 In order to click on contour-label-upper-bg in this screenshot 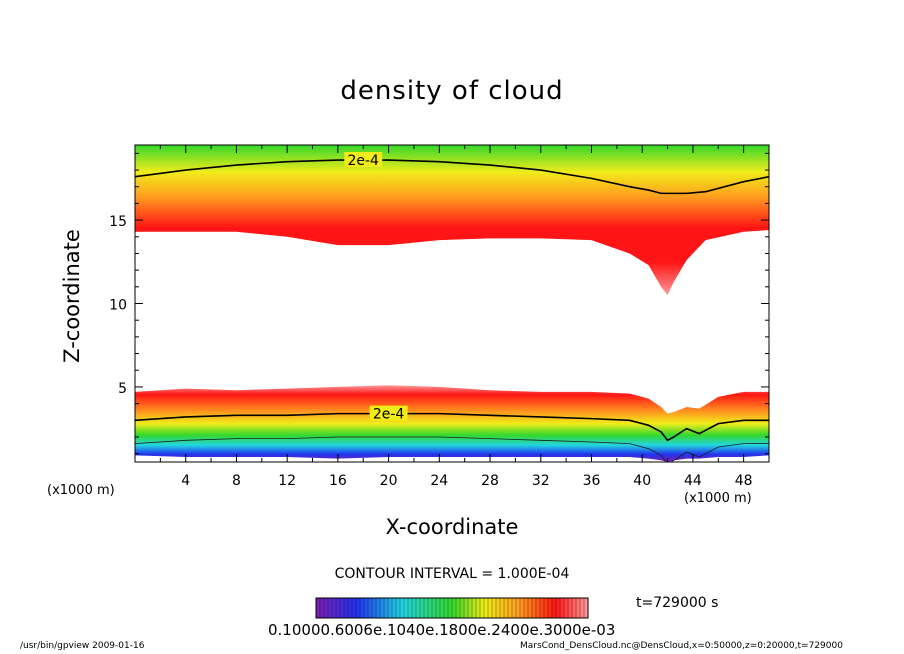, I will do `click(363, 160)`.